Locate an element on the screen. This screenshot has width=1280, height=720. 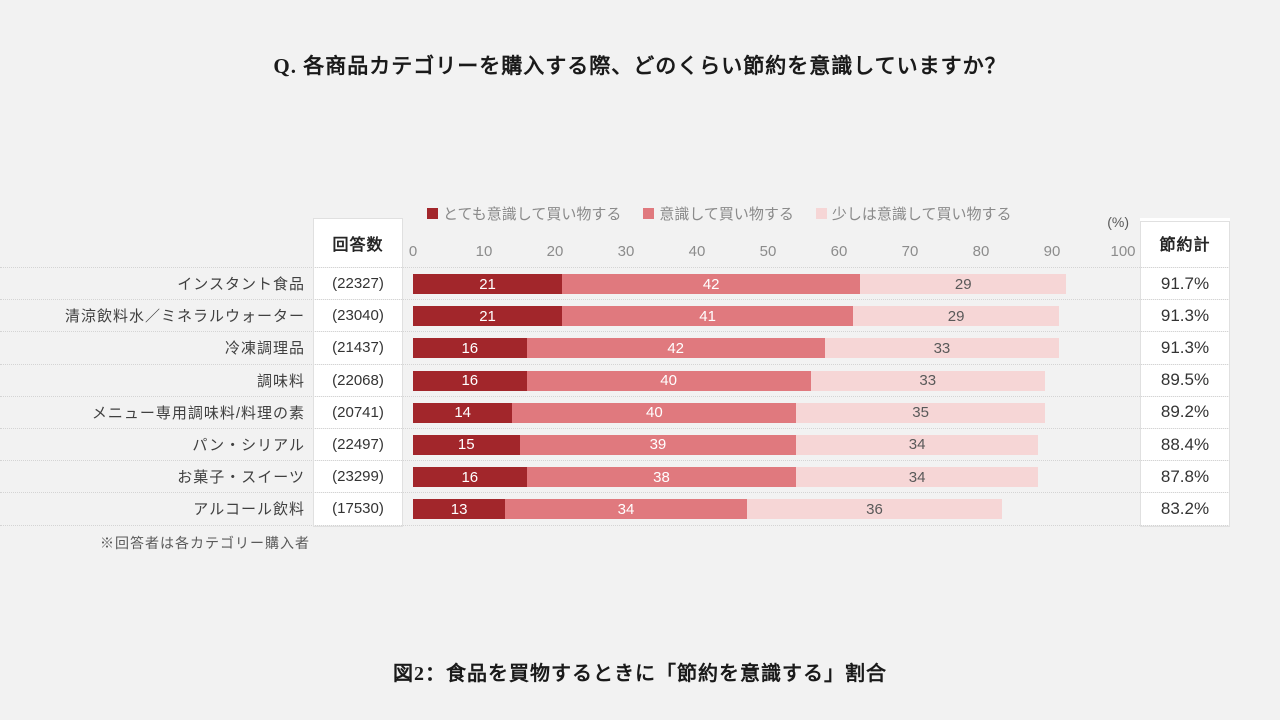
legend-item-conscious: 意識して買い物する is located at coordinates (718, 213).